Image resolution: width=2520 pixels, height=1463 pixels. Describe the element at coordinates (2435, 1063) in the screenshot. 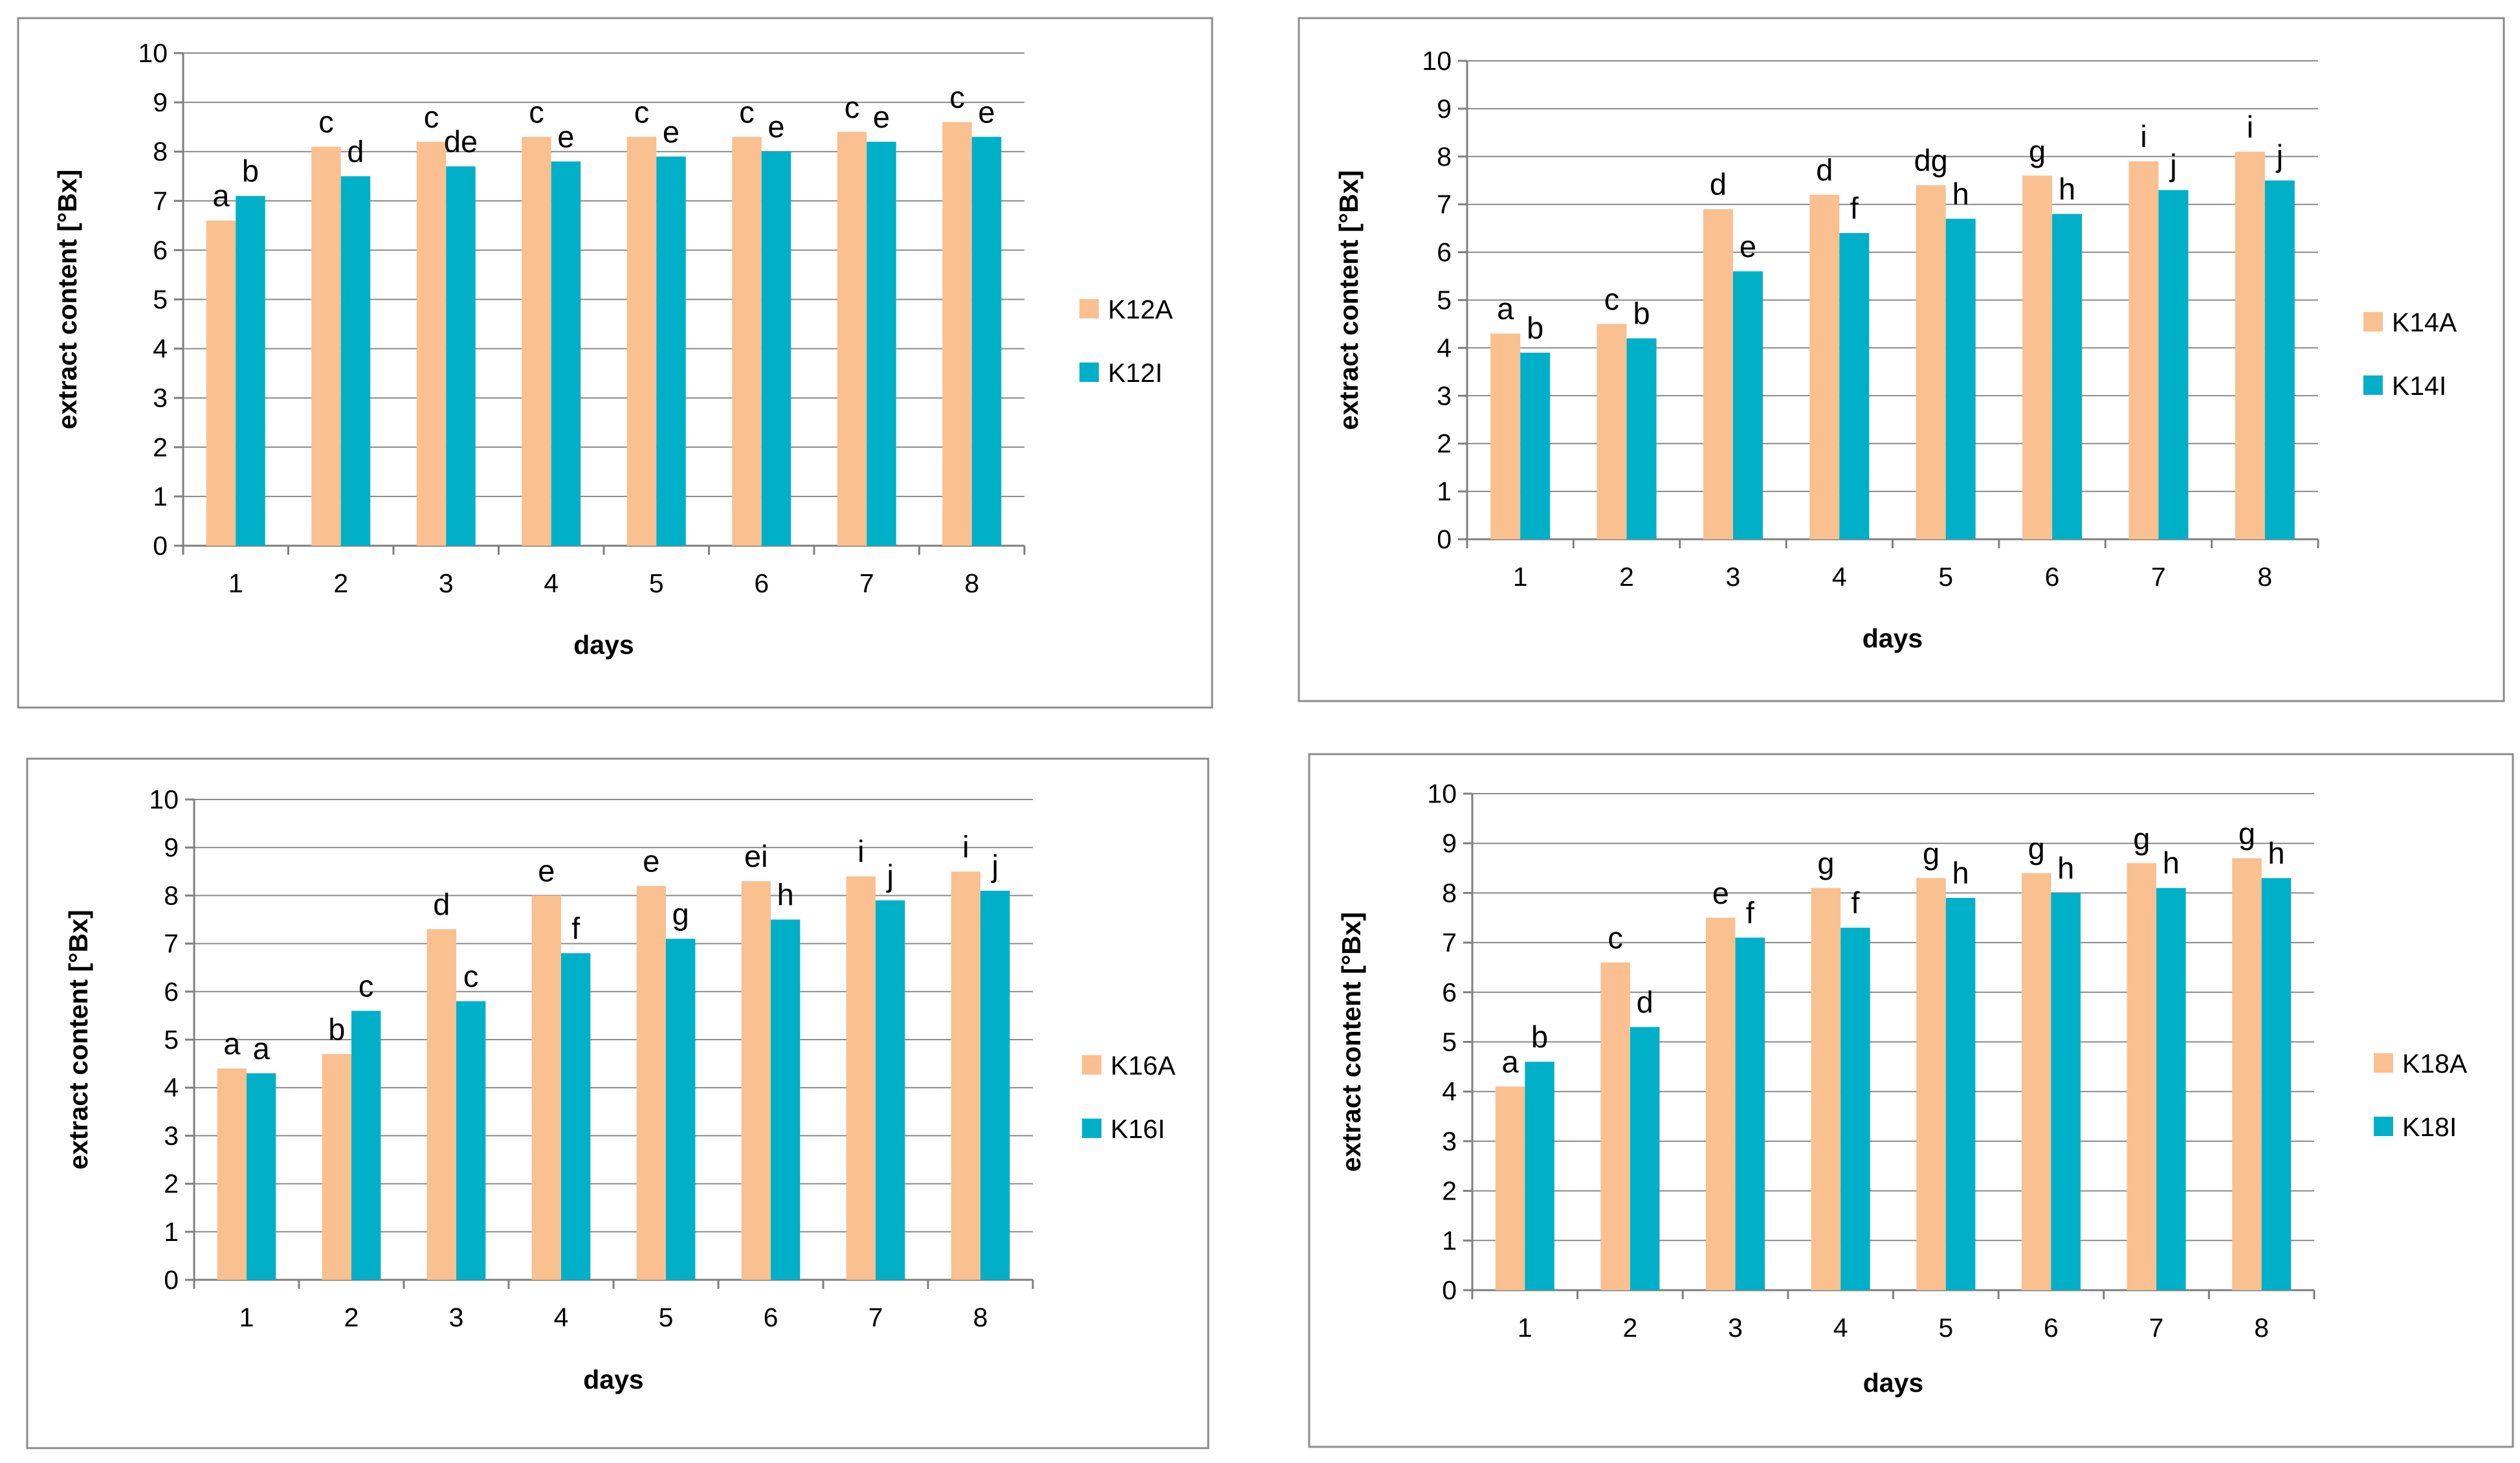

I see `legend-label-k18a: K18A` at that location.